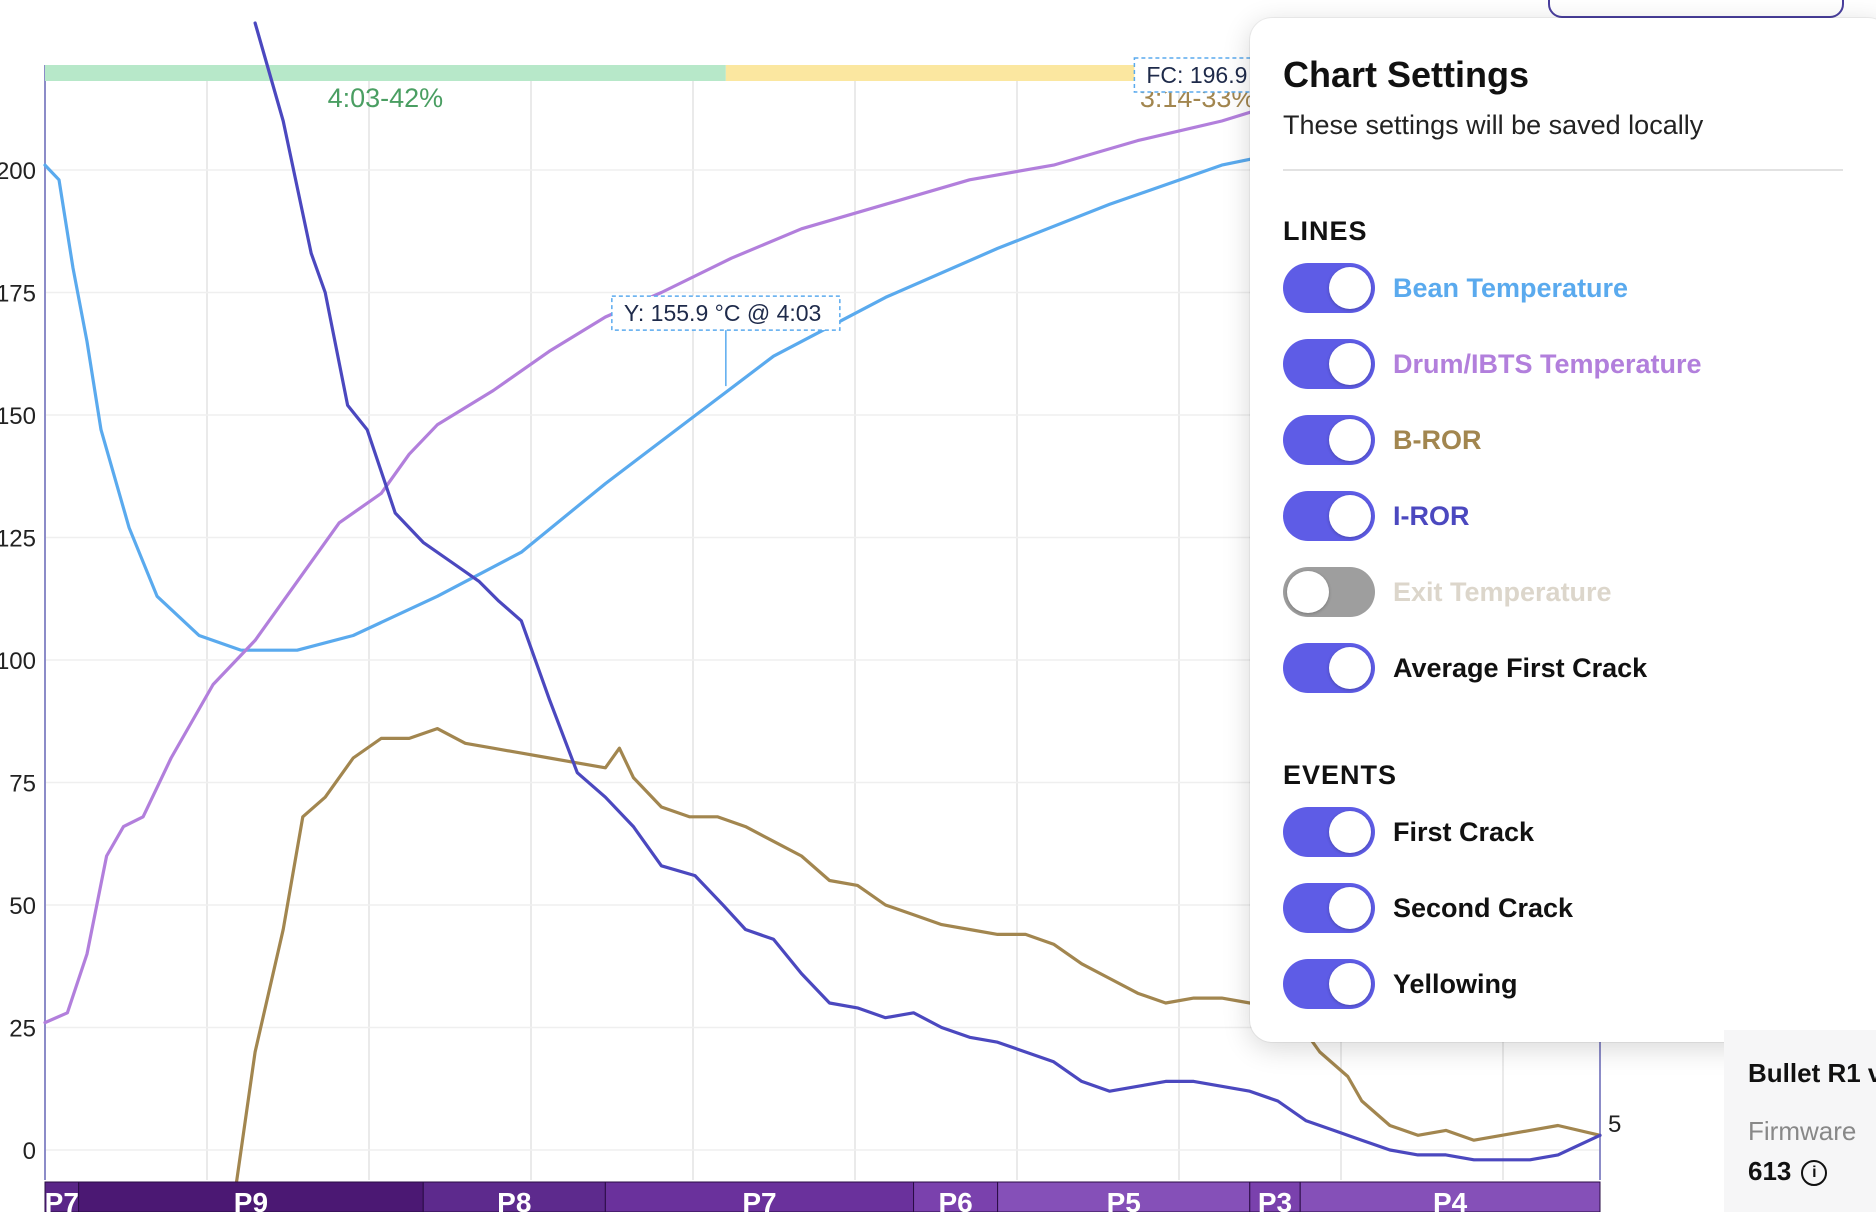 The height and width of the screenshot is (1212, 1876). Describe the element at coordinates (1275, 1199) in the screenshot. I see `profile-step-label: P3` at that location.